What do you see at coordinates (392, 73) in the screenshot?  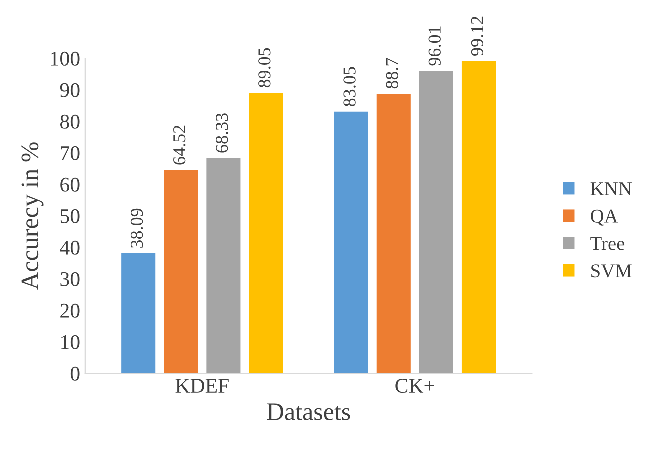 I see `data-label: 88.7` at bounding box center [392, 73].